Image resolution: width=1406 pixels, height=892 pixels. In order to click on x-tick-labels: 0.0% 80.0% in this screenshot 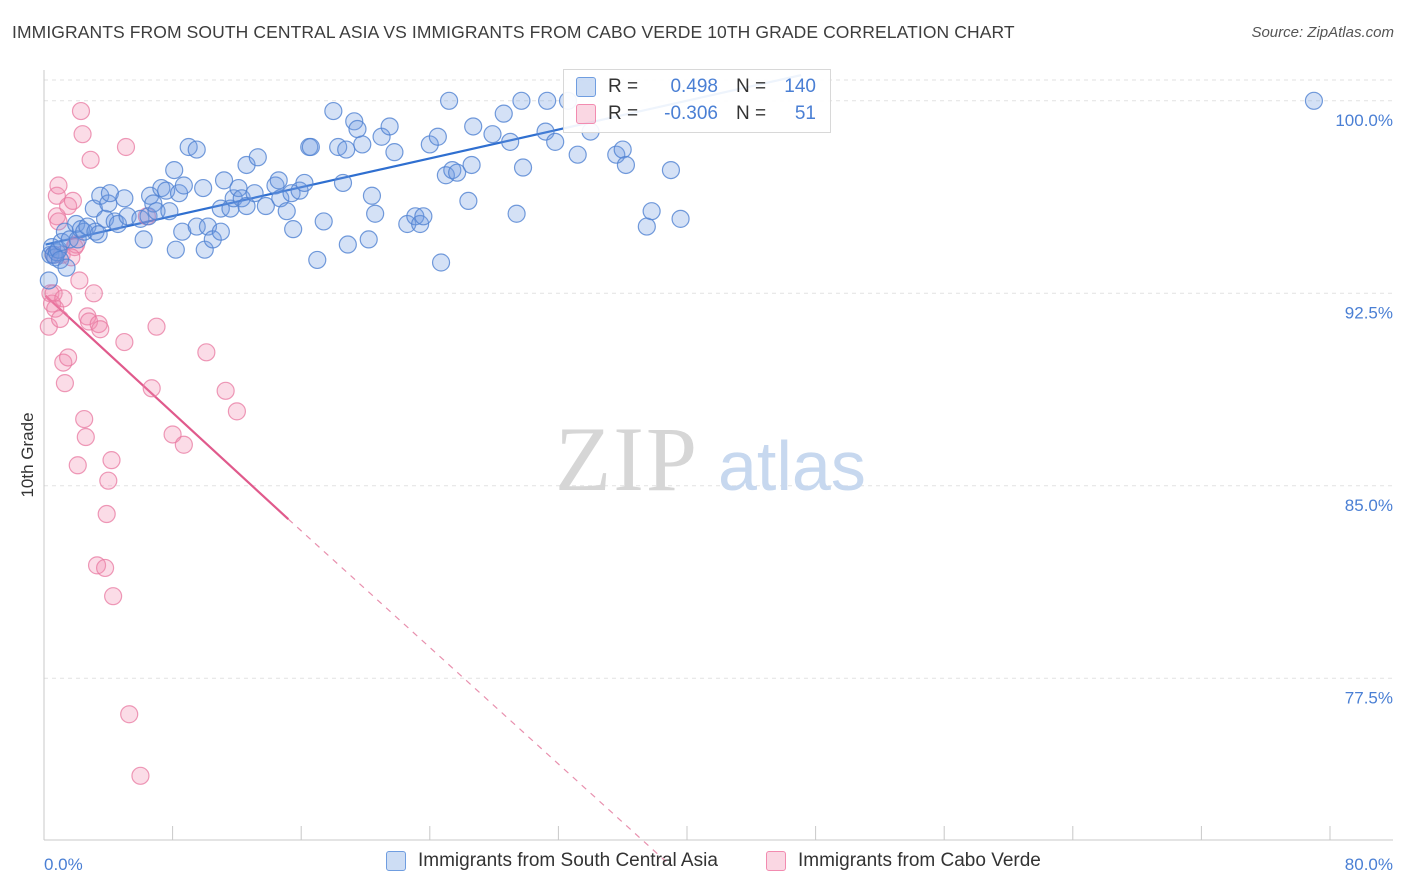, I will do `click(718, 864)`.